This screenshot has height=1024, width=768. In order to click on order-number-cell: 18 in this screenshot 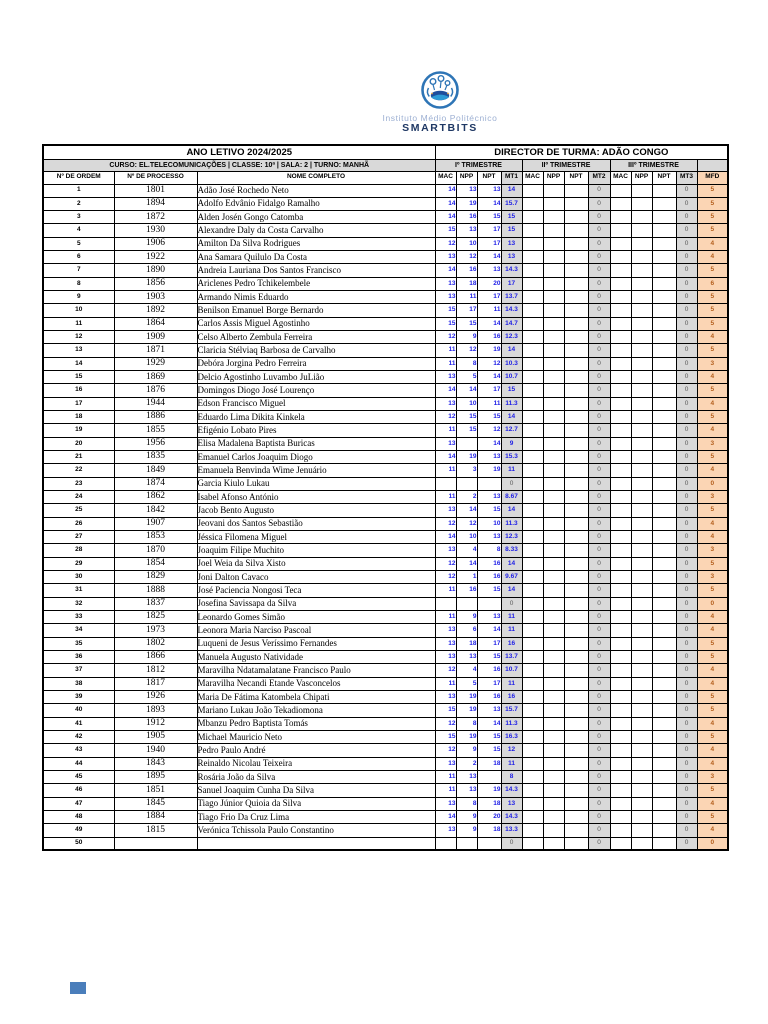, I will do `click(78, 417)`.